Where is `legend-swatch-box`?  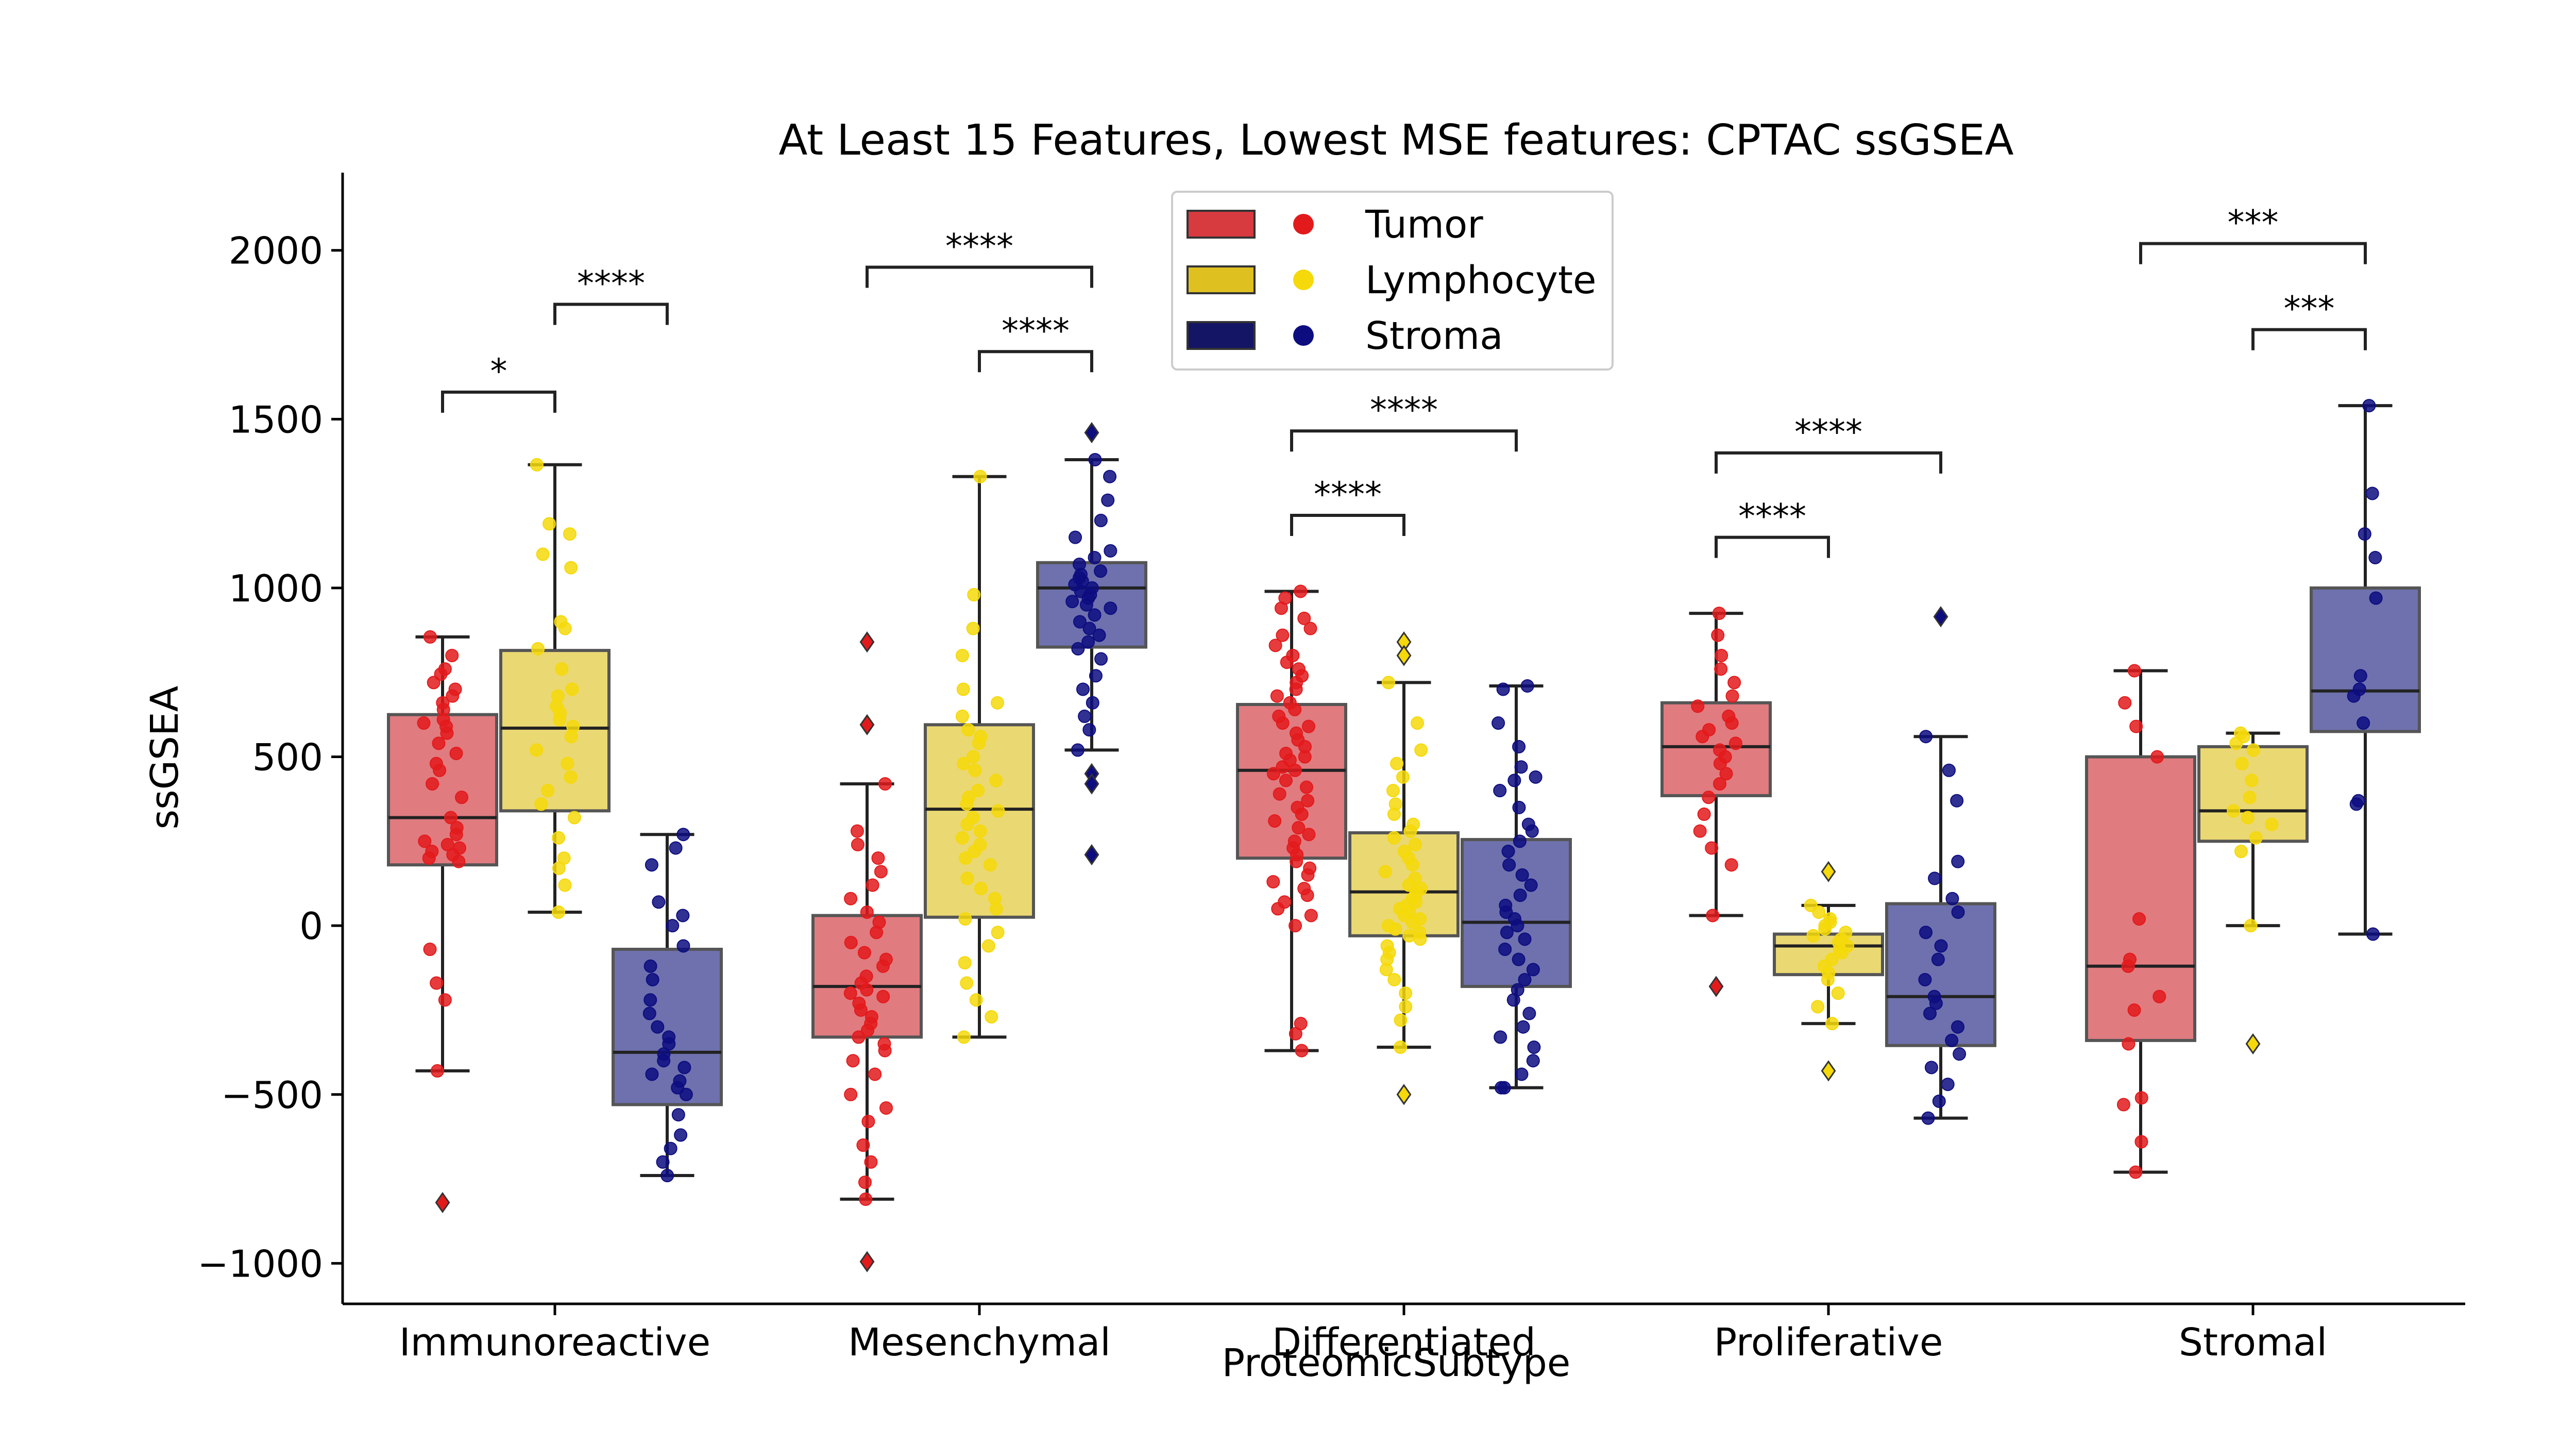 legend-swatch-box is located at coordinates (1221, 224).